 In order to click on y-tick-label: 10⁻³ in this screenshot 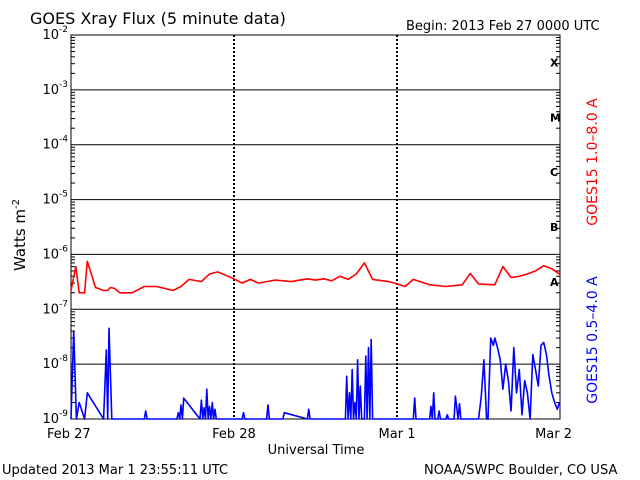, I will do `click(55, 89)`.